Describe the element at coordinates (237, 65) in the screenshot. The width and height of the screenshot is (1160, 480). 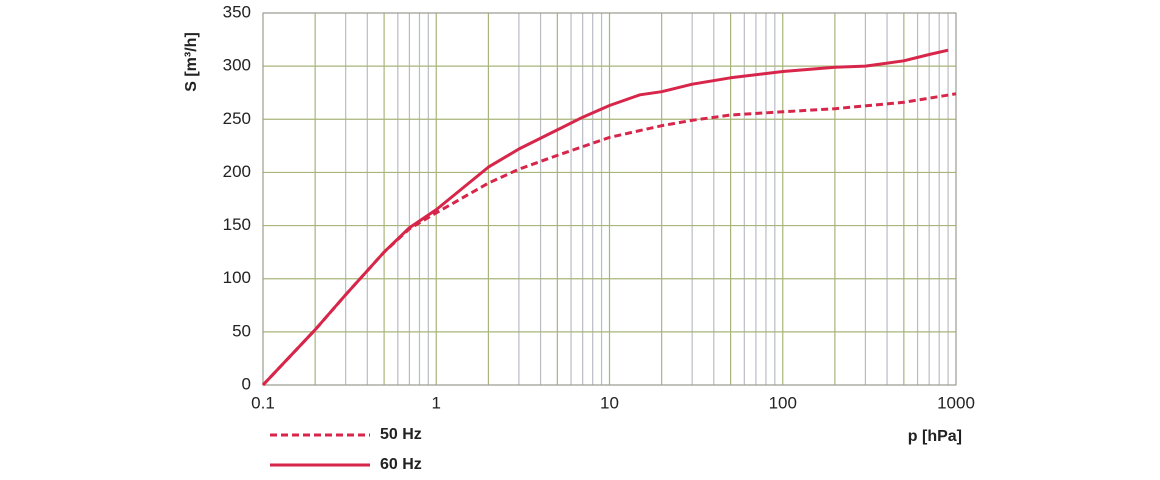
I see `y-tick-label: 300` at that location.